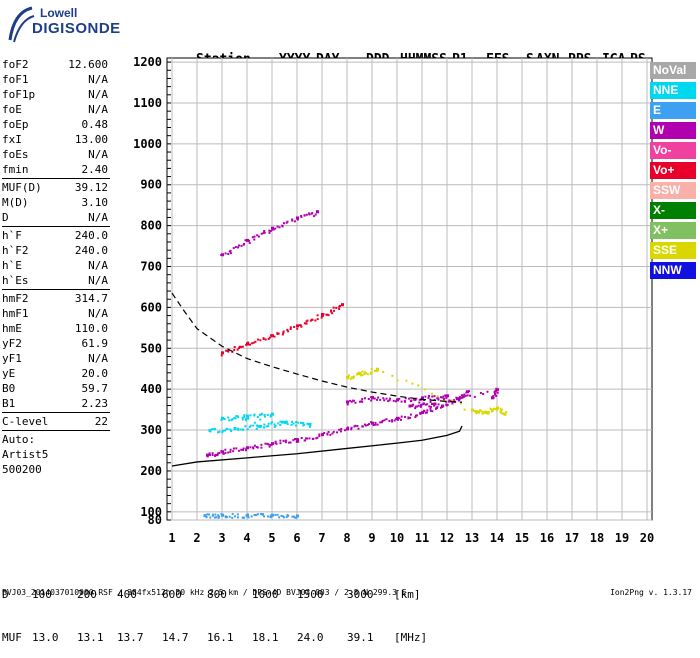 The width and height of the screenshot is (700, 658). I want to click on param-row: h`Es N/A, so click(56, 280).